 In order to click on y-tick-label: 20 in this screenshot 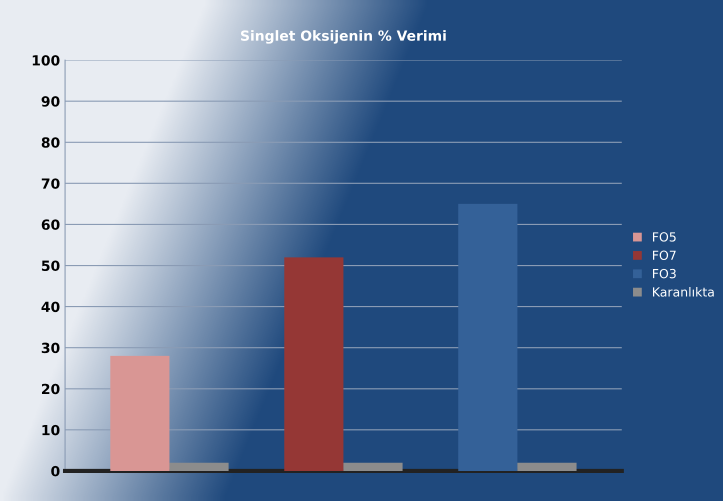, I will do `click(51, 389)`.